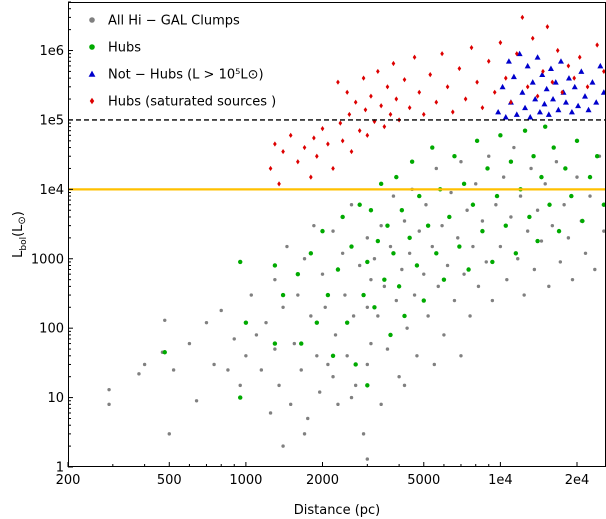 This screenshot has width=606, height=519. I want to click on y-tick-label: 1e5, so click(51, 120).